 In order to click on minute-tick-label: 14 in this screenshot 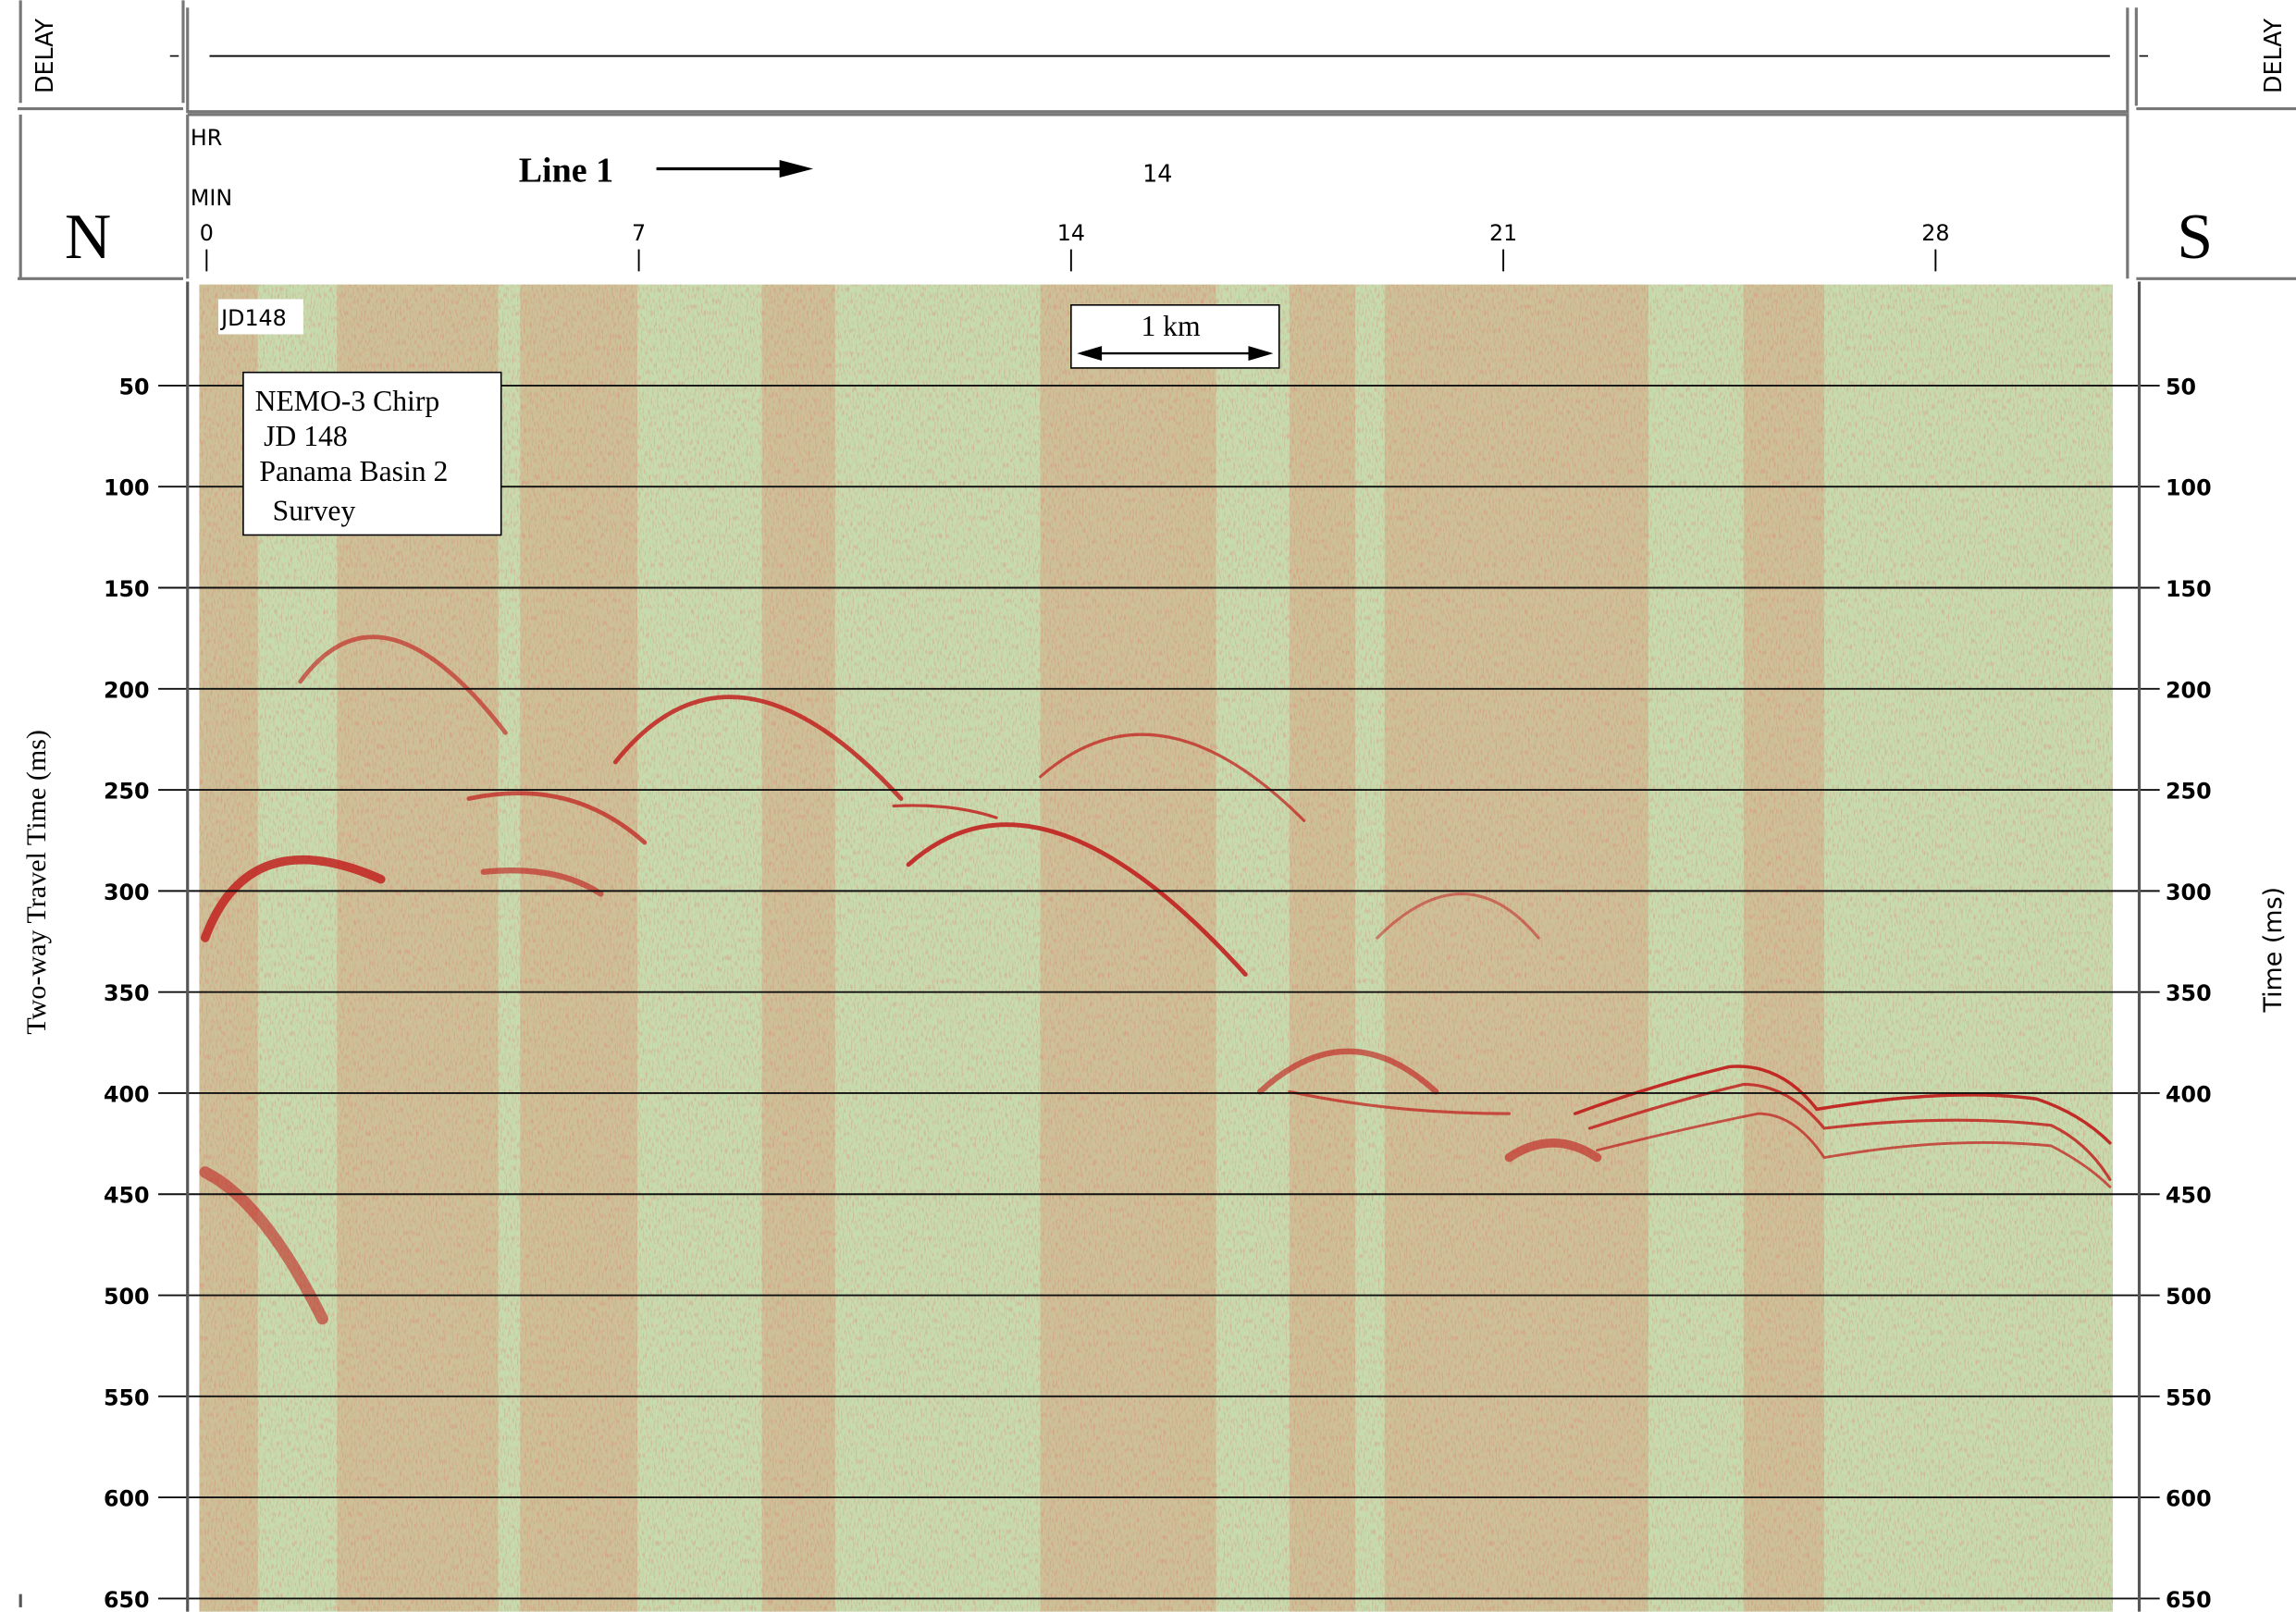, I will do `click(1071, 233)`.